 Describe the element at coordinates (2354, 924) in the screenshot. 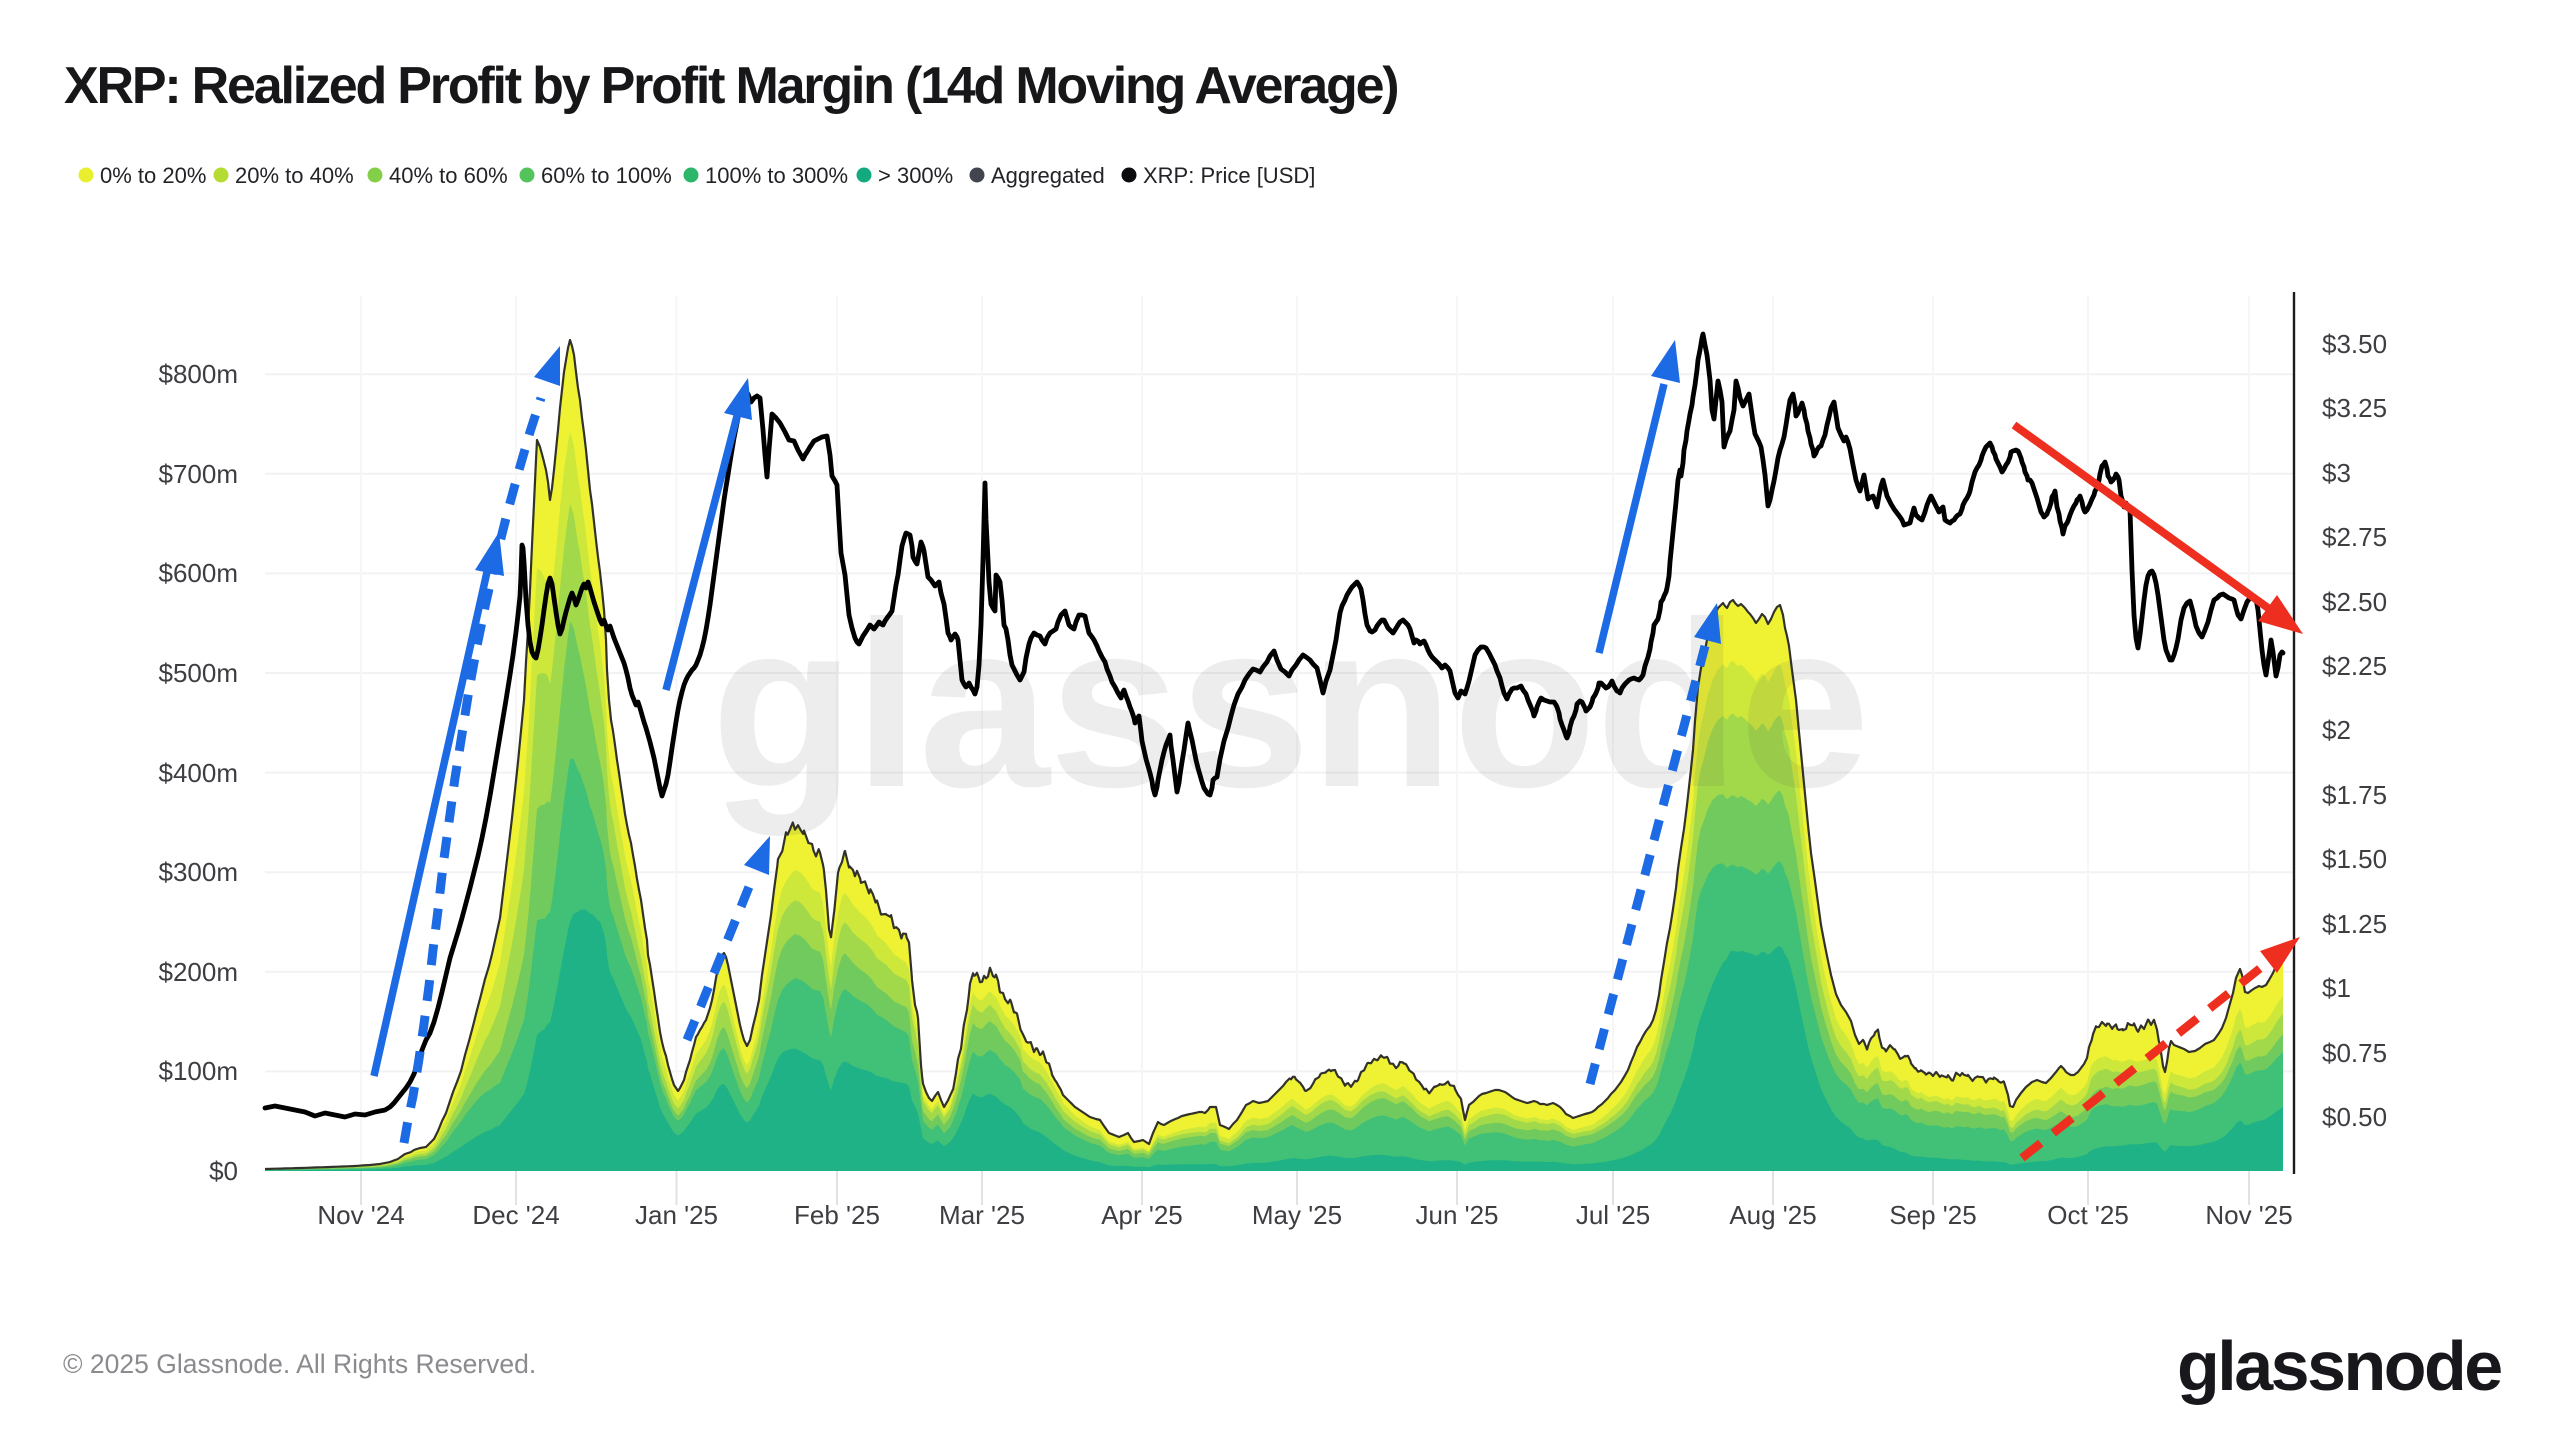

I see `svg-text: $1.25` at that location.